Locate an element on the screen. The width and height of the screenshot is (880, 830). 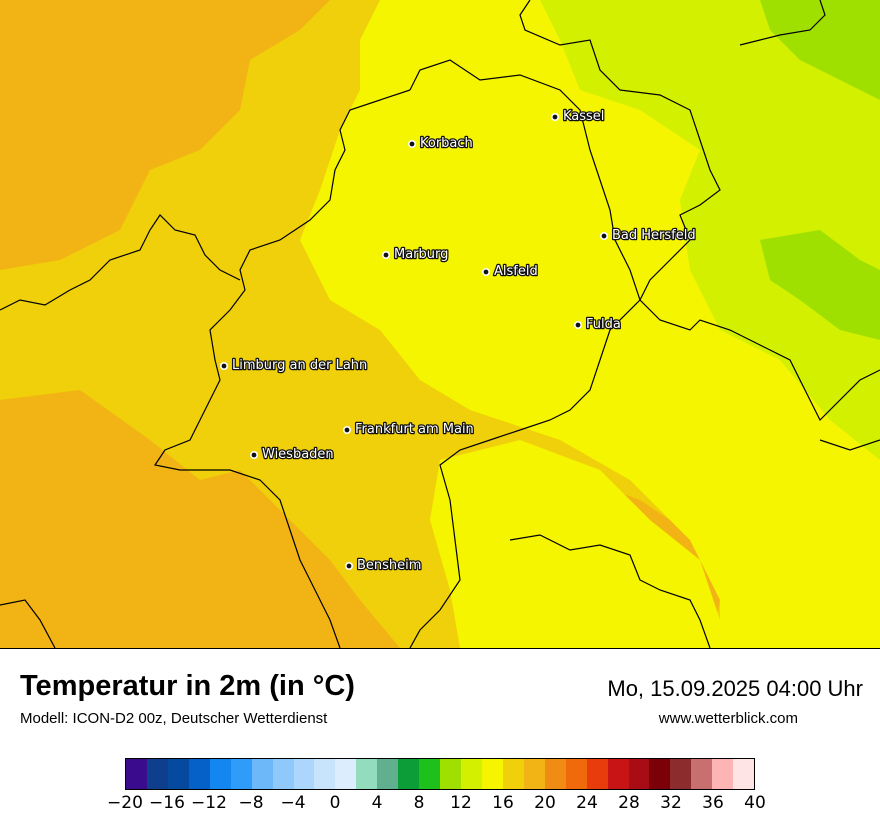
city-kassel: Kassel is located at coordinates (578, 116).